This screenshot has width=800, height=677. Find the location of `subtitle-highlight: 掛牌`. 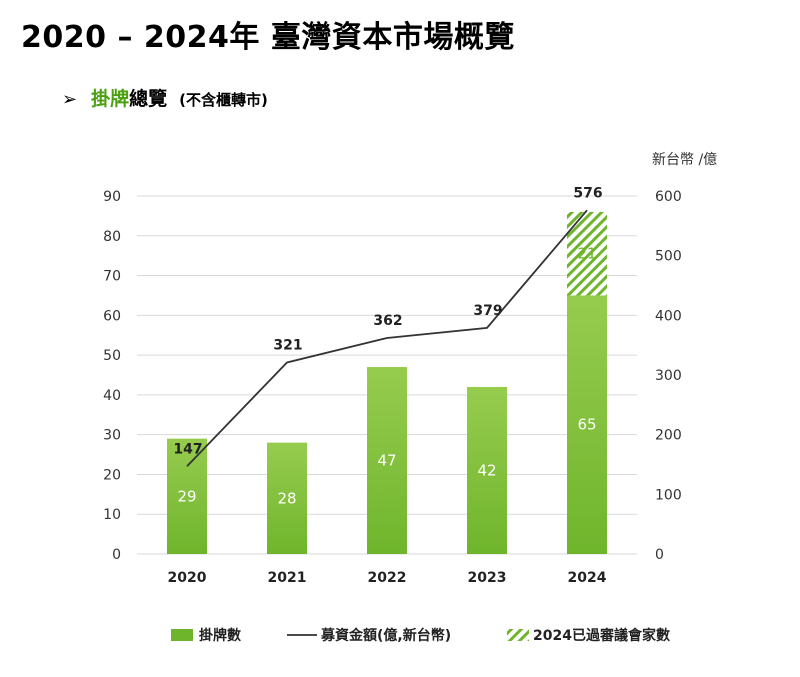

subtitle-highlight: 掛牌 is located at coordinates (110, 99).